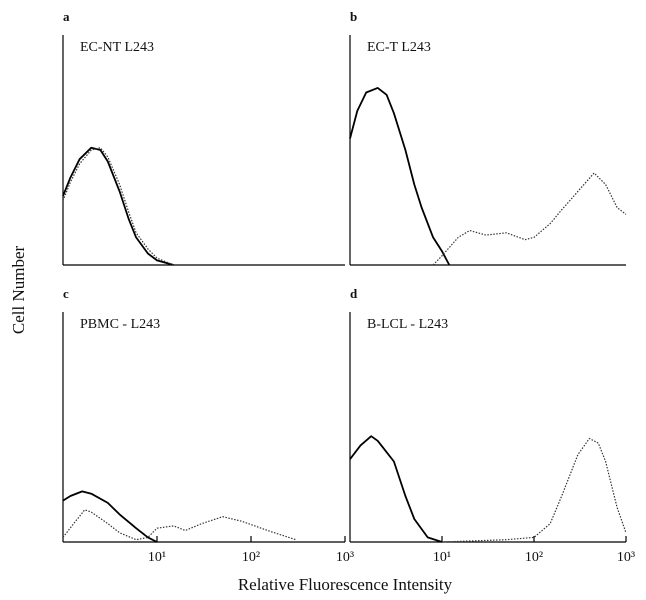 The width and height of the screenshot is (646, 600). What do you see at coordinates (66, 16) in the screenshot?
I see `panel-label: a` at bounding box center [66, 16].